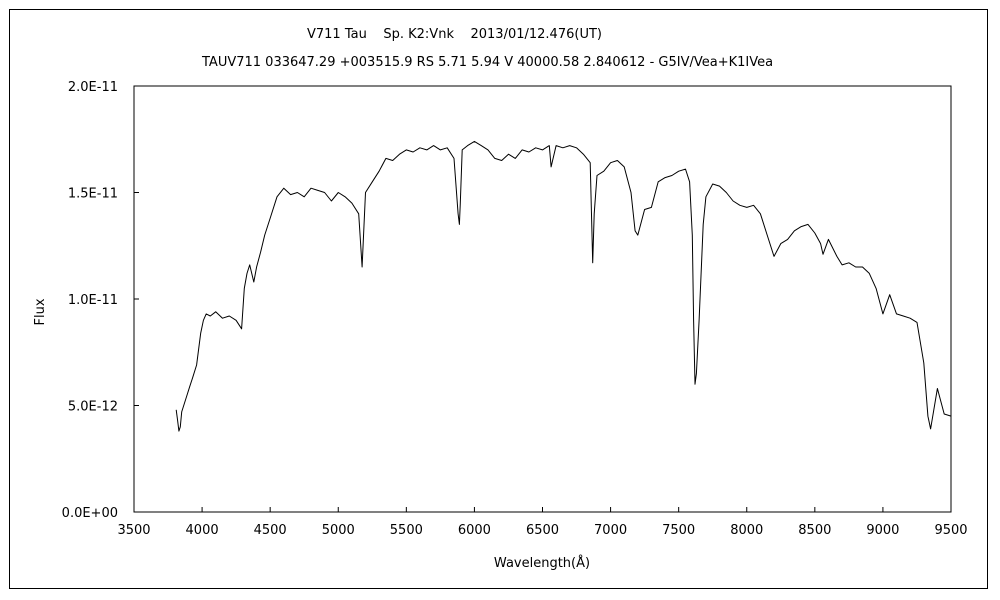  I want to click on y-axis-label: Flux, so click(40, 311).